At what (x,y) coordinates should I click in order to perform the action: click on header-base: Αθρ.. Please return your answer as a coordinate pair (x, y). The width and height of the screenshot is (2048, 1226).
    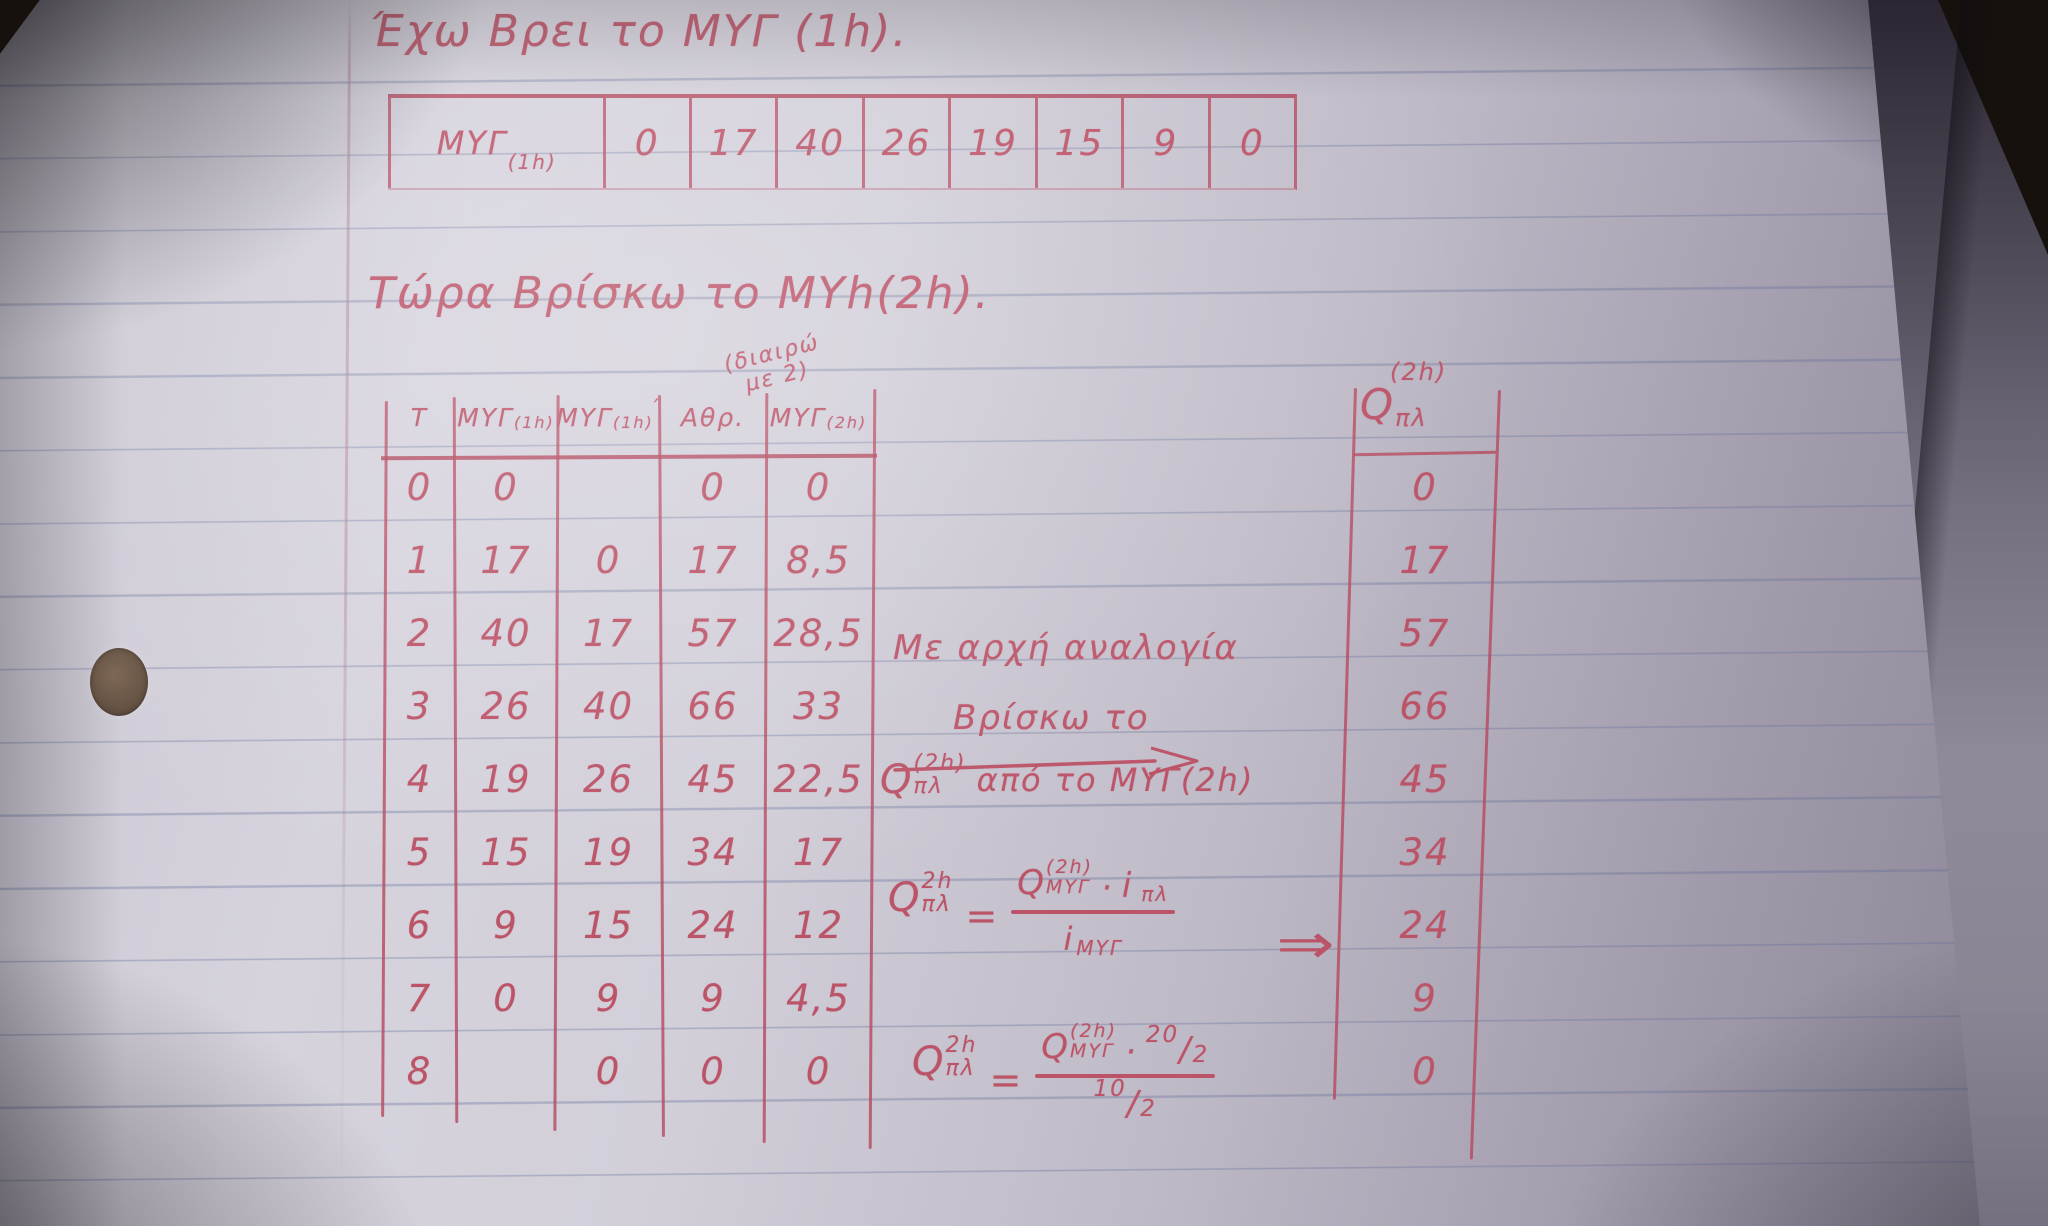
    Looking at the image, I should click on (713, 417).